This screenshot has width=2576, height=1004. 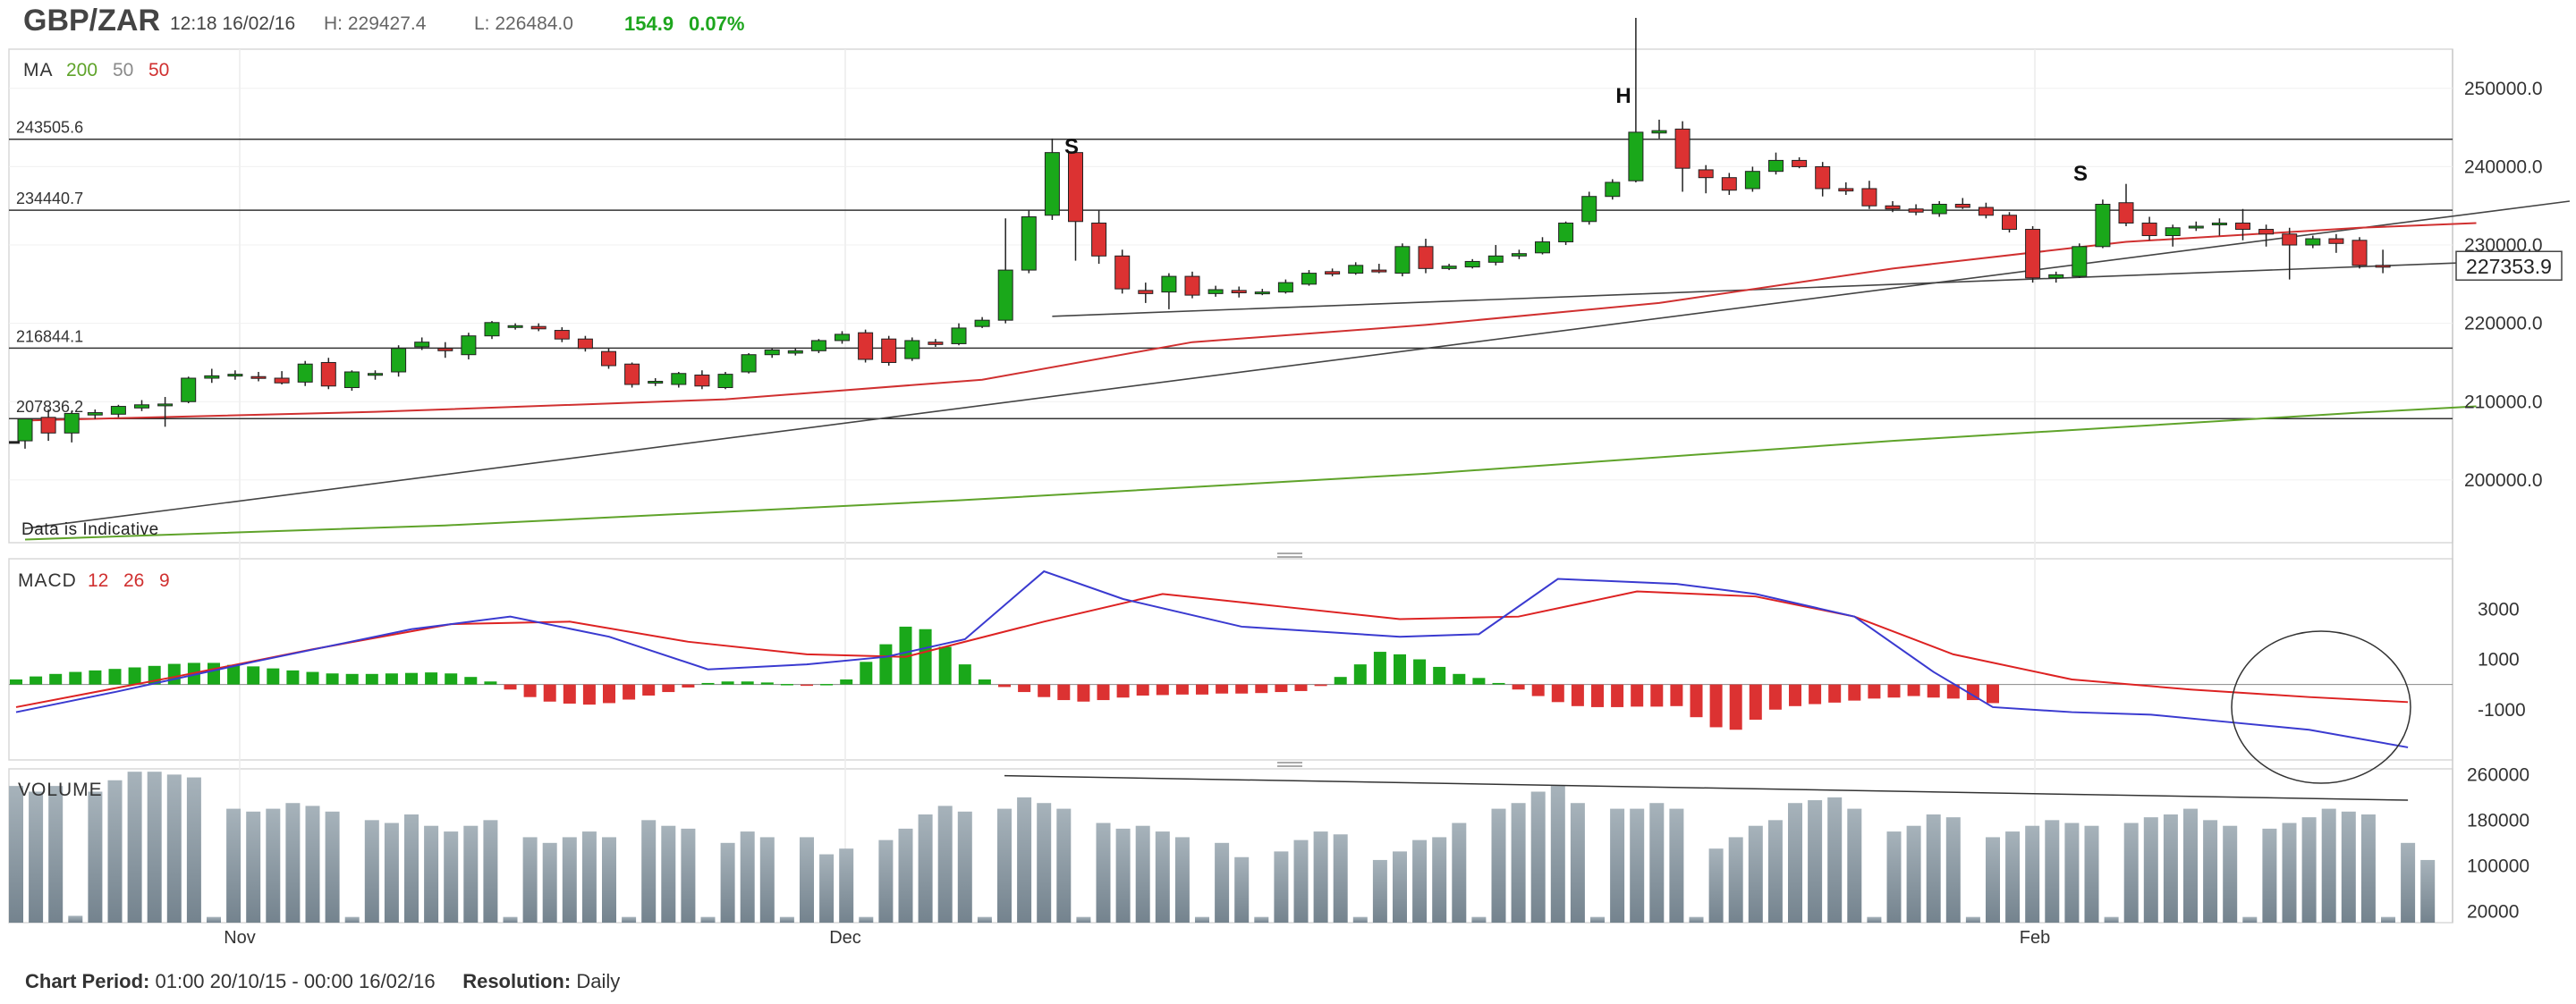 I want to click on resolution-value: Daily, so click(x=598, y=981).